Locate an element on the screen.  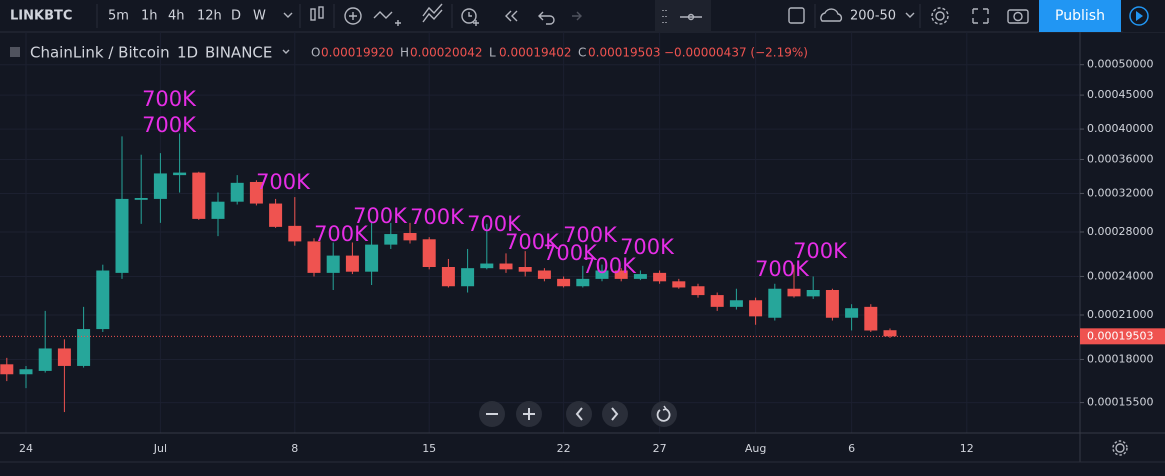
tool-point is located at coordinates (691, 17).